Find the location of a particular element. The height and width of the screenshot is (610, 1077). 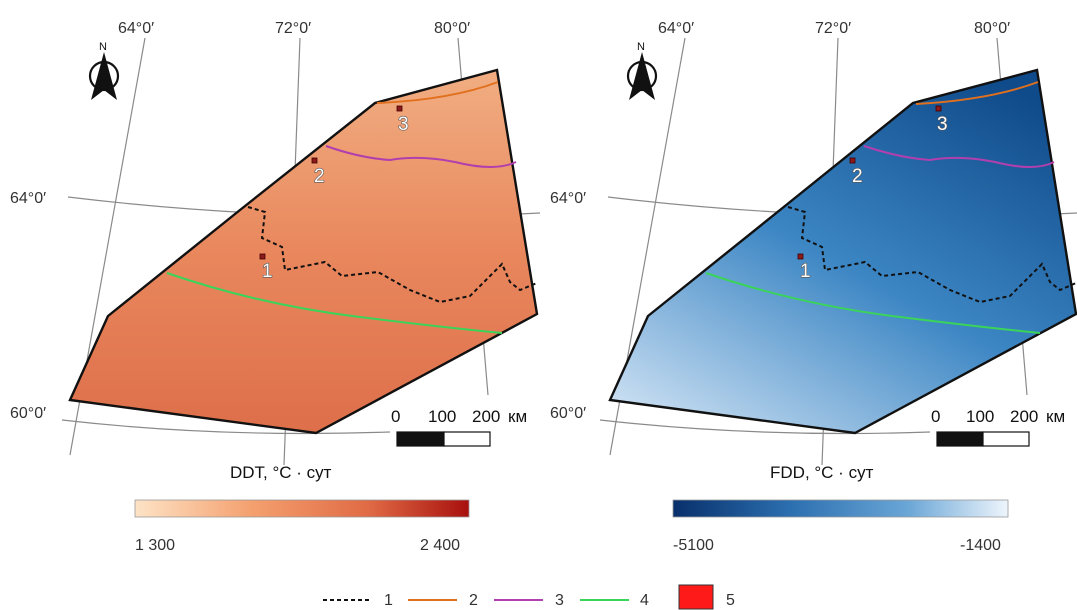

legend-item-4: 4 is located at coordinates (614, 600).